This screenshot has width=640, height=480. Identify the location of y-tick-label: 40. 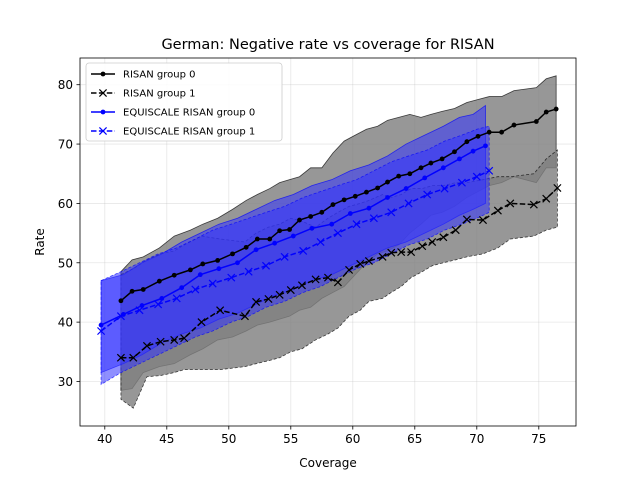
(65, 323).